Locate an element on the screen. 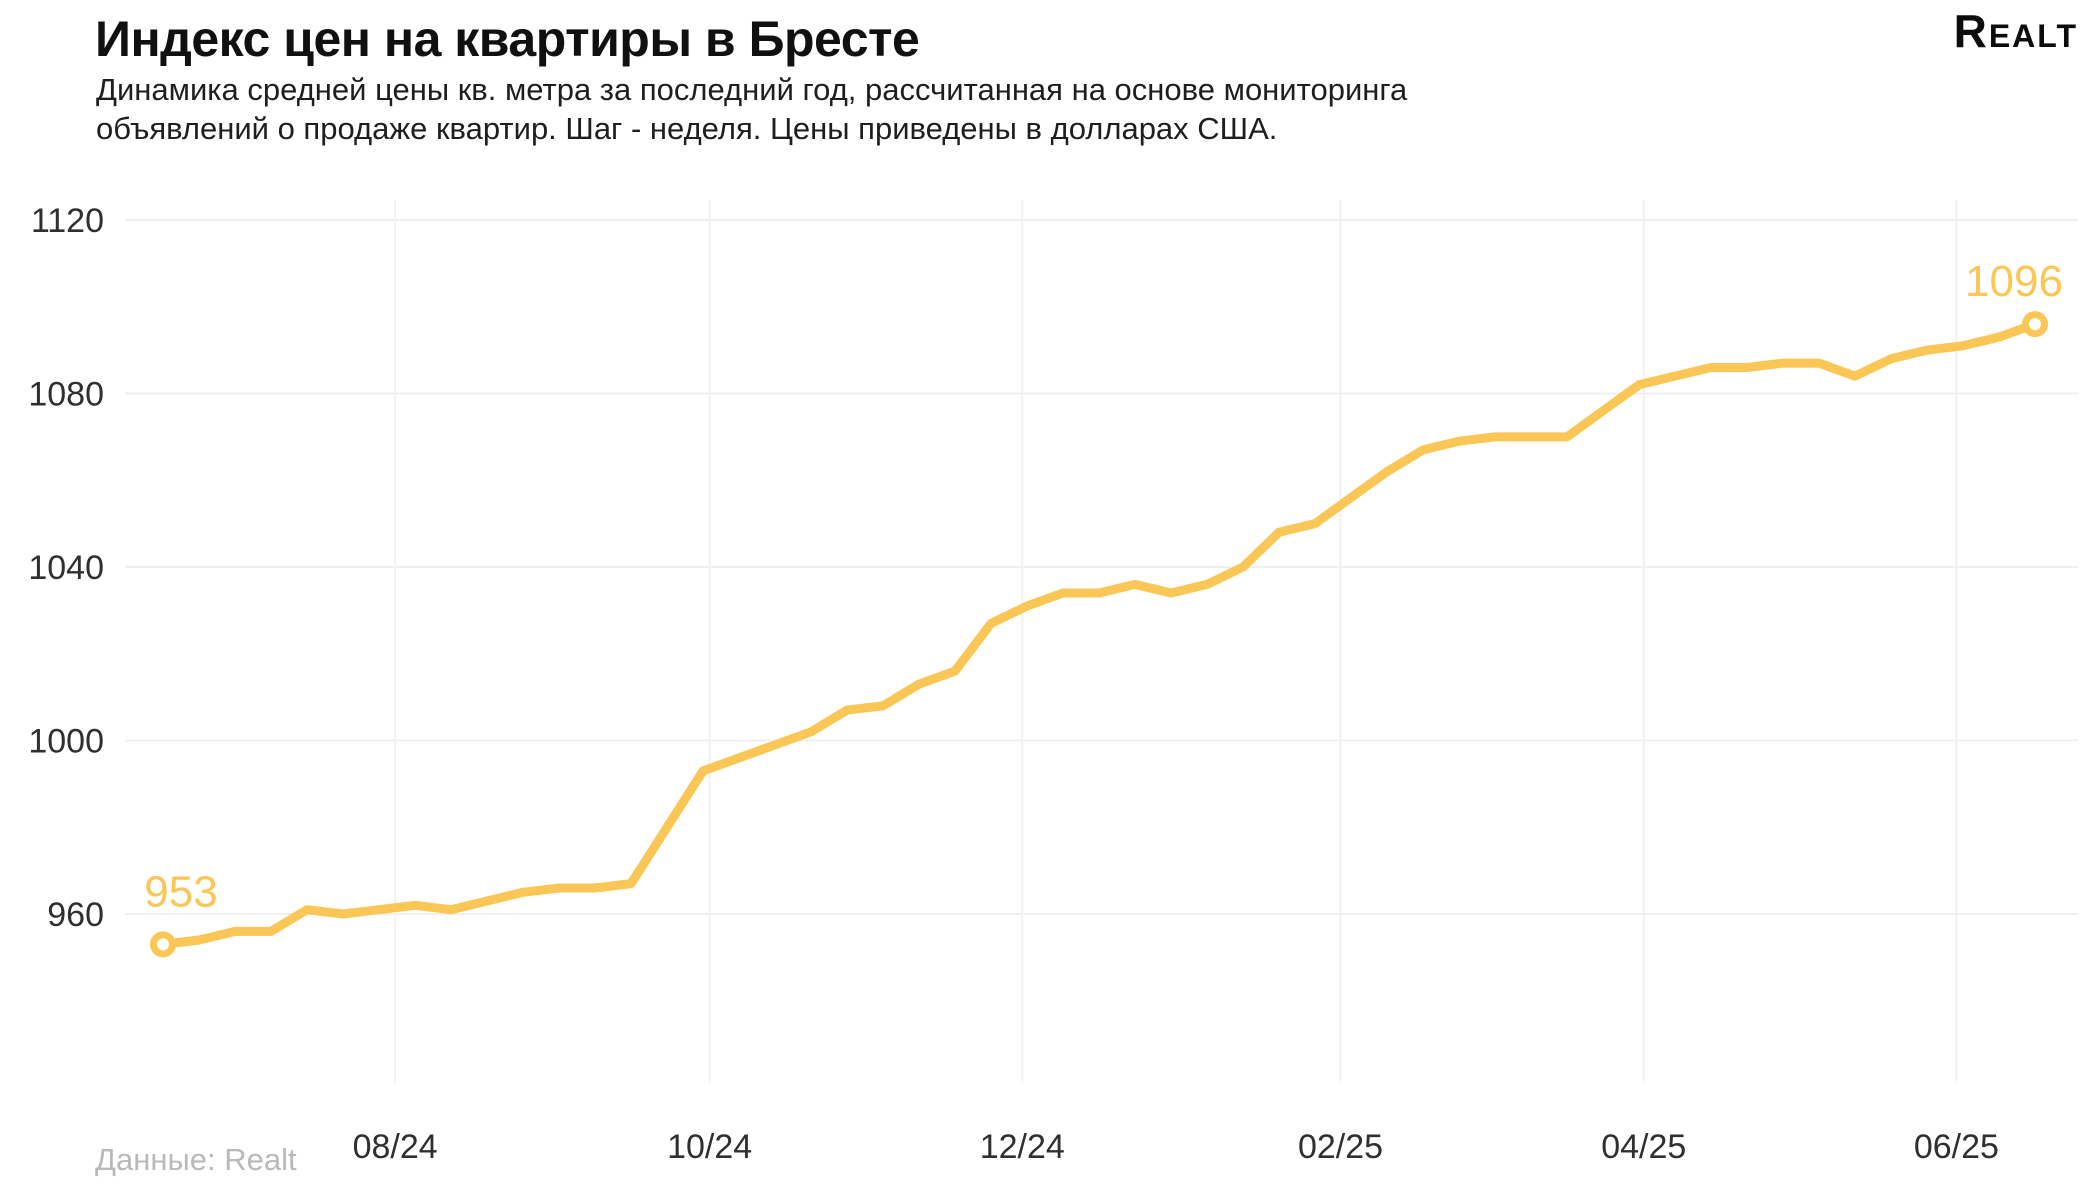  y-tick-label: 1120 is located at coordinates (67, 221).